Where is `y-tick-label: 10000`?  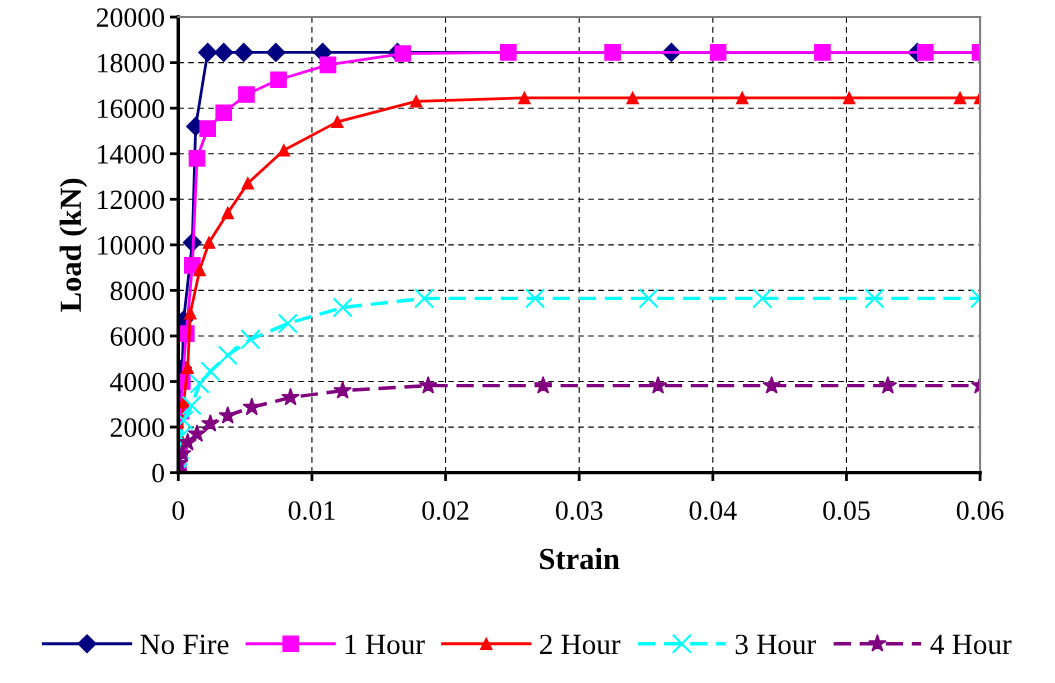
y-tick-label: 10000 is located at coordinates (131, 245).